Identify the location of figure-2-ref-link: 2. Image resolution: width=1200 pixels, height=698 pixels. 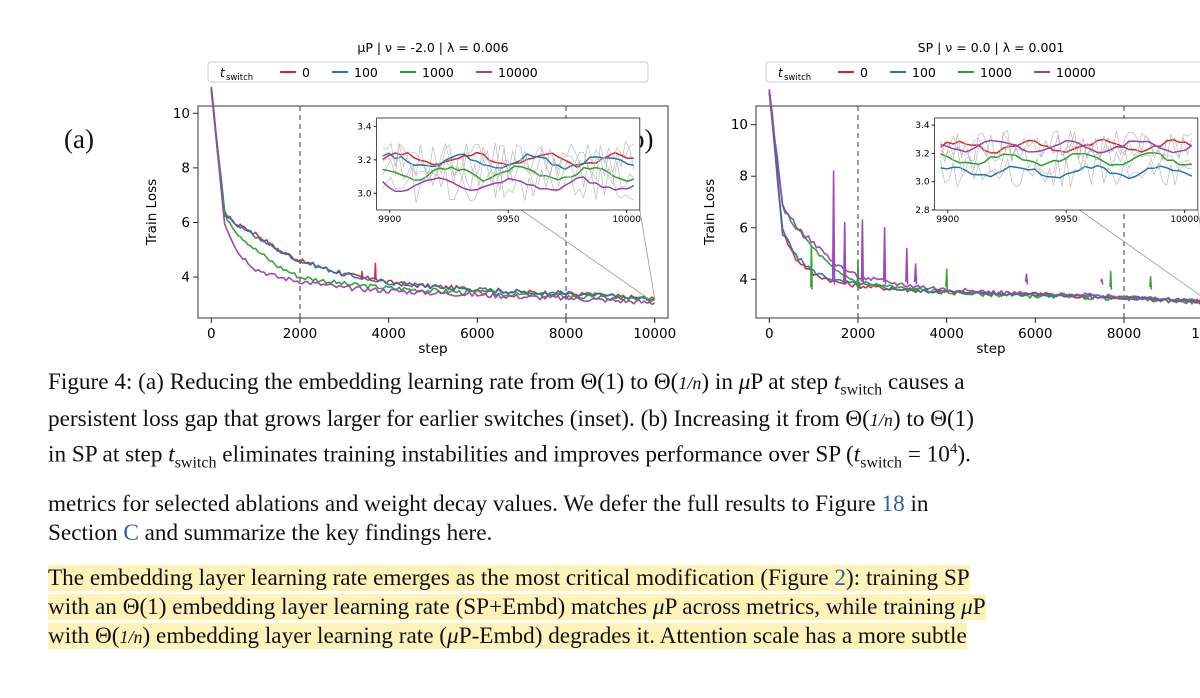
(840, 578).